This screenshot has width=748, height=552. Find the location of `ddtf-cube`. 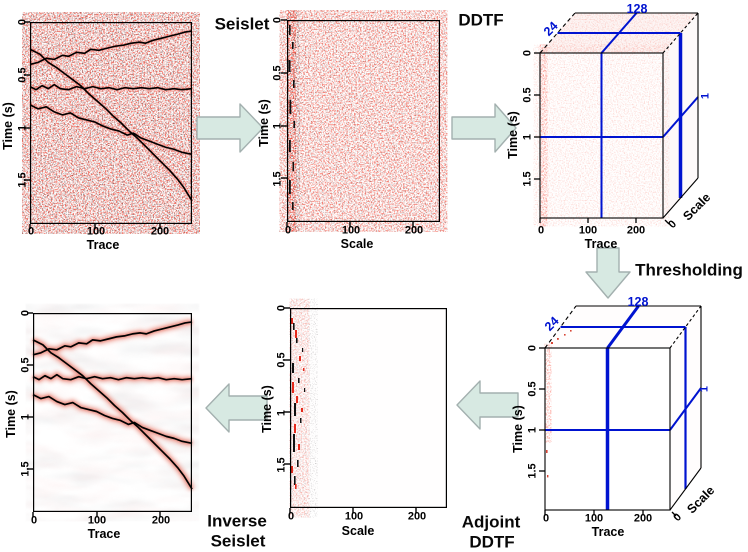

ddtf-cube is located at coordinates (616, 118).